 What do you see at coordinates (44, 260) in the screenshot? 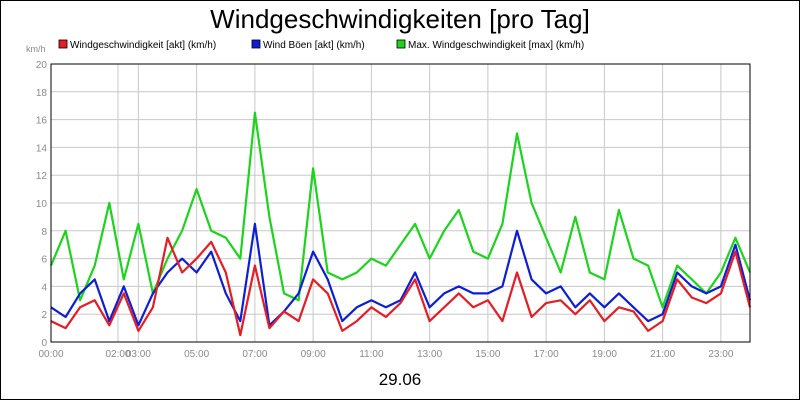
I see `y-tick-label: 6` at bounding box center [44, 260].